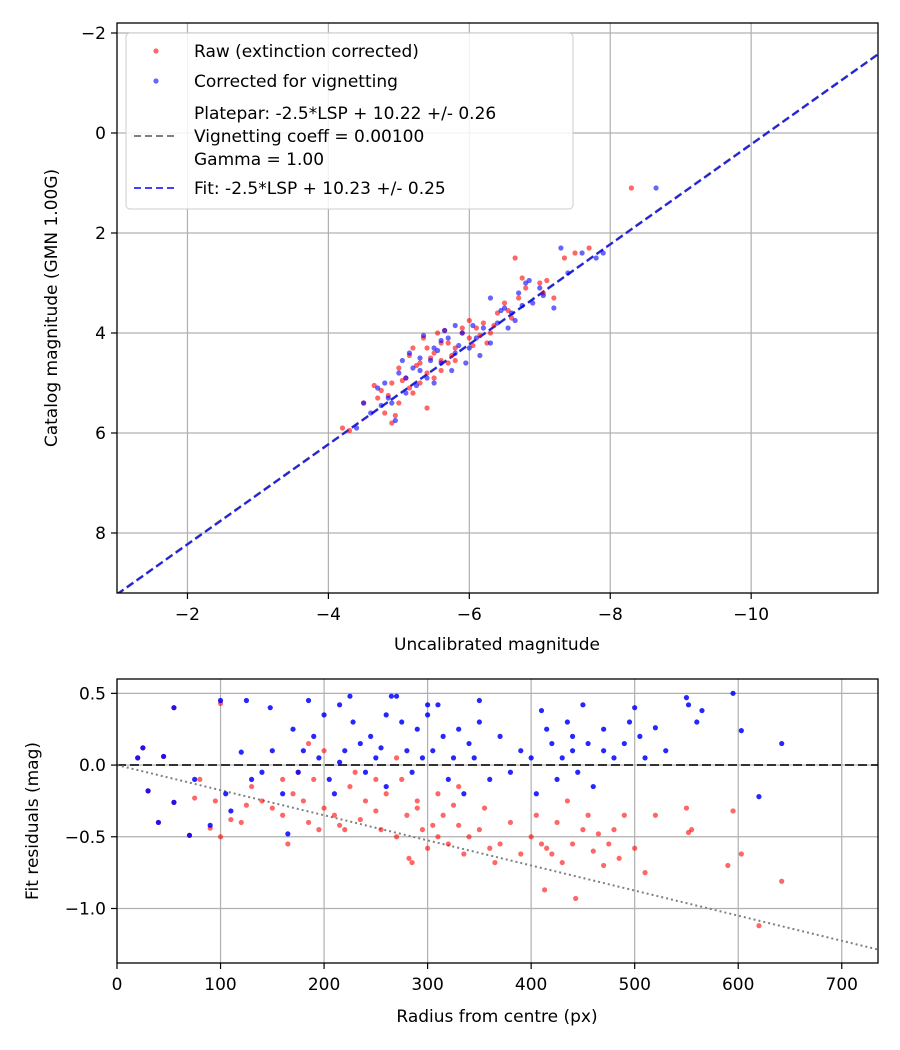  What do you see at coordinates (91, 801) in the screenshot?
I see `bottom-panel-y-ticks: 0.5 0.0 −0.5 −1.0` at bounding box center [91, 801].